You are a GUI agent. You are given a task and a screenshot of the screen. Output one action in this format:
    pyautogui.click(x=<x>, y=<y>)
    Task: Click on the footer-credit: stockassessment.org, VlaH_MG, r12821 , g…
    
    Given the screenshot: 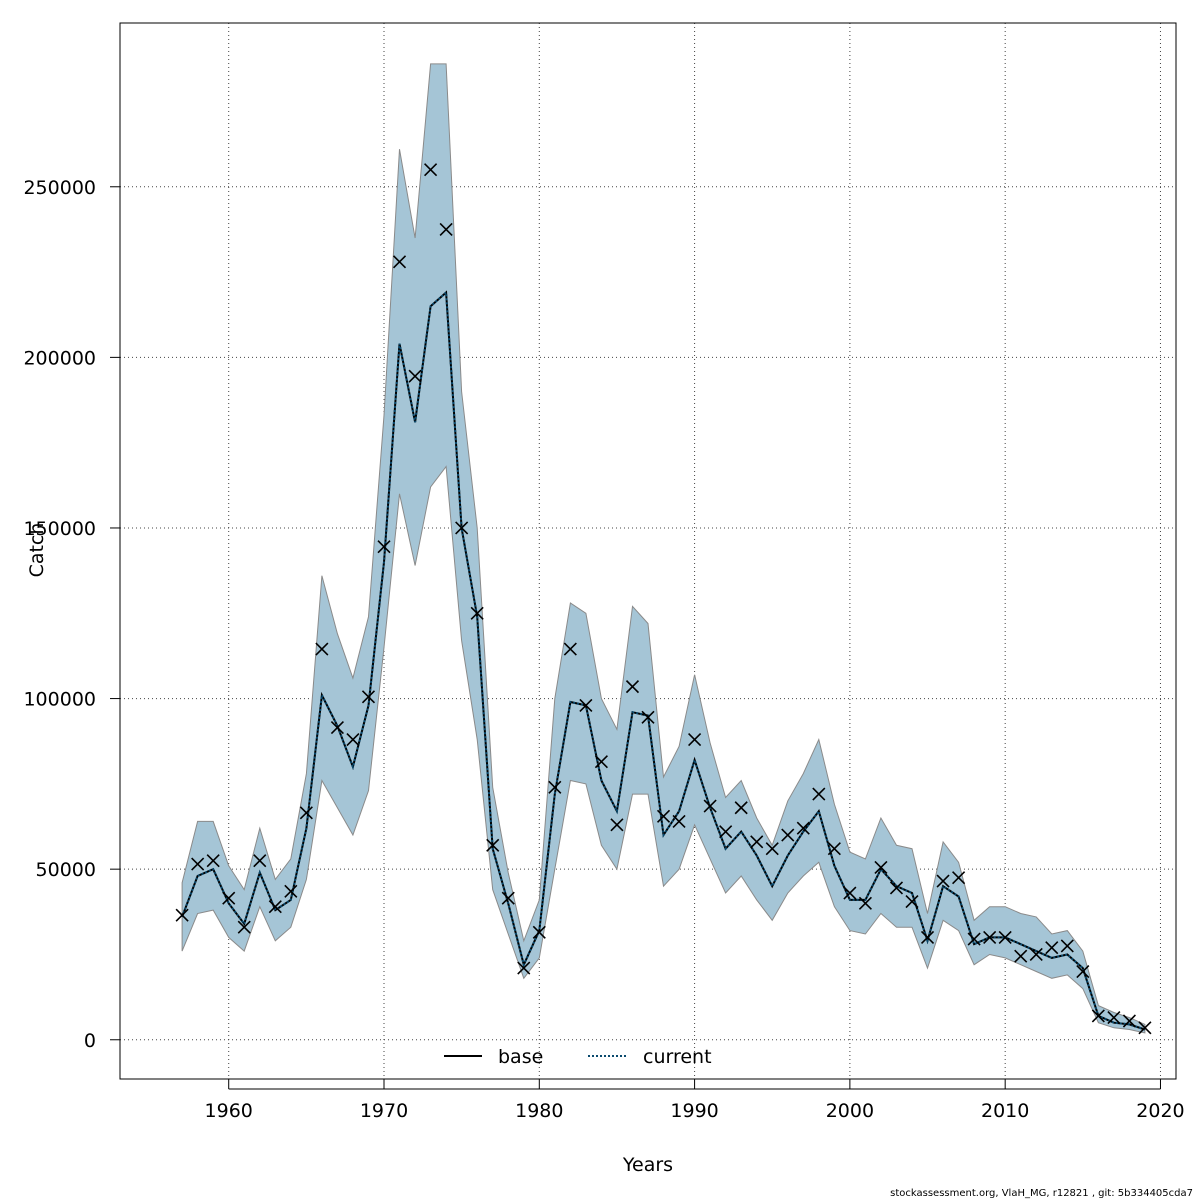 What is the action you would take?
    pyautogui.click(x=1041, y=1193)
    